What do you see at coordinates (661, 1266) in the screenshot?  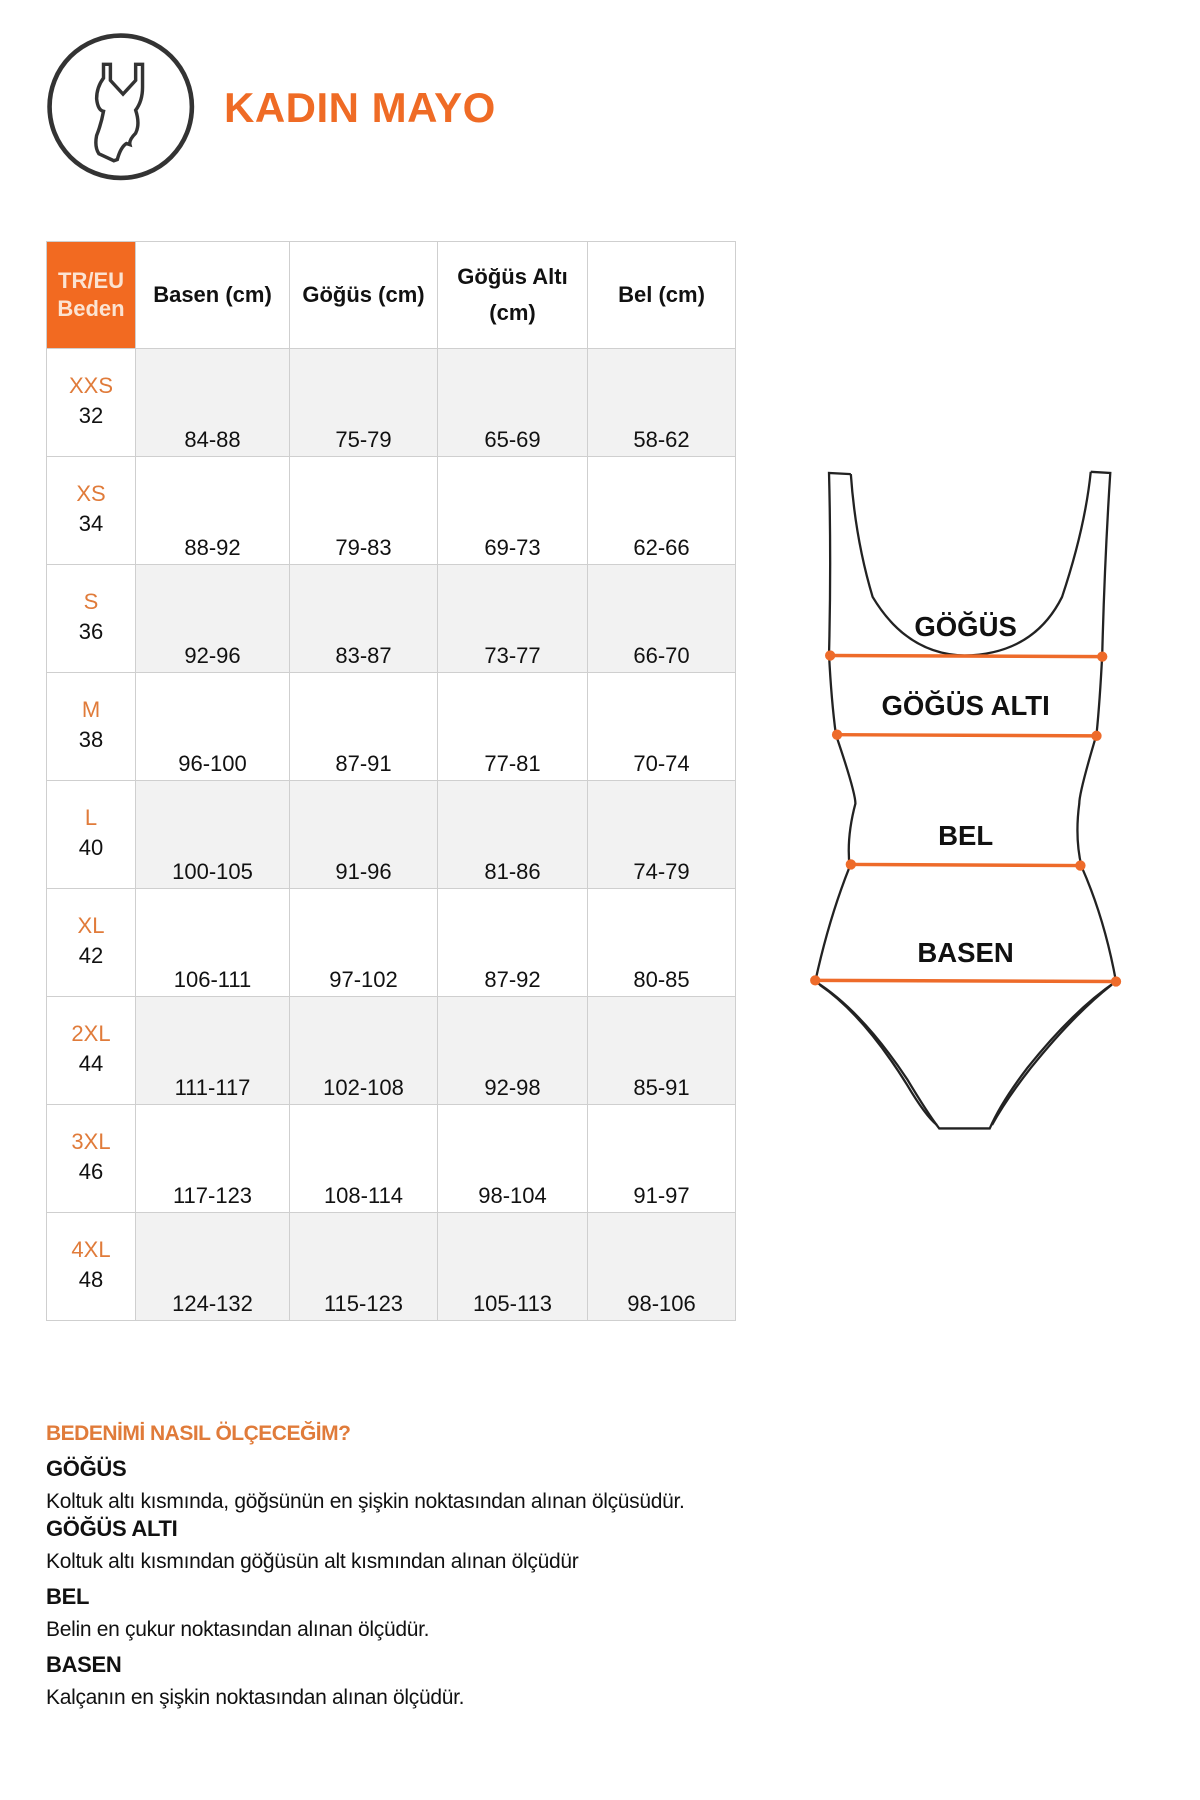 I see `cell-bel: 98-106` at bounding box center [661, 1266].